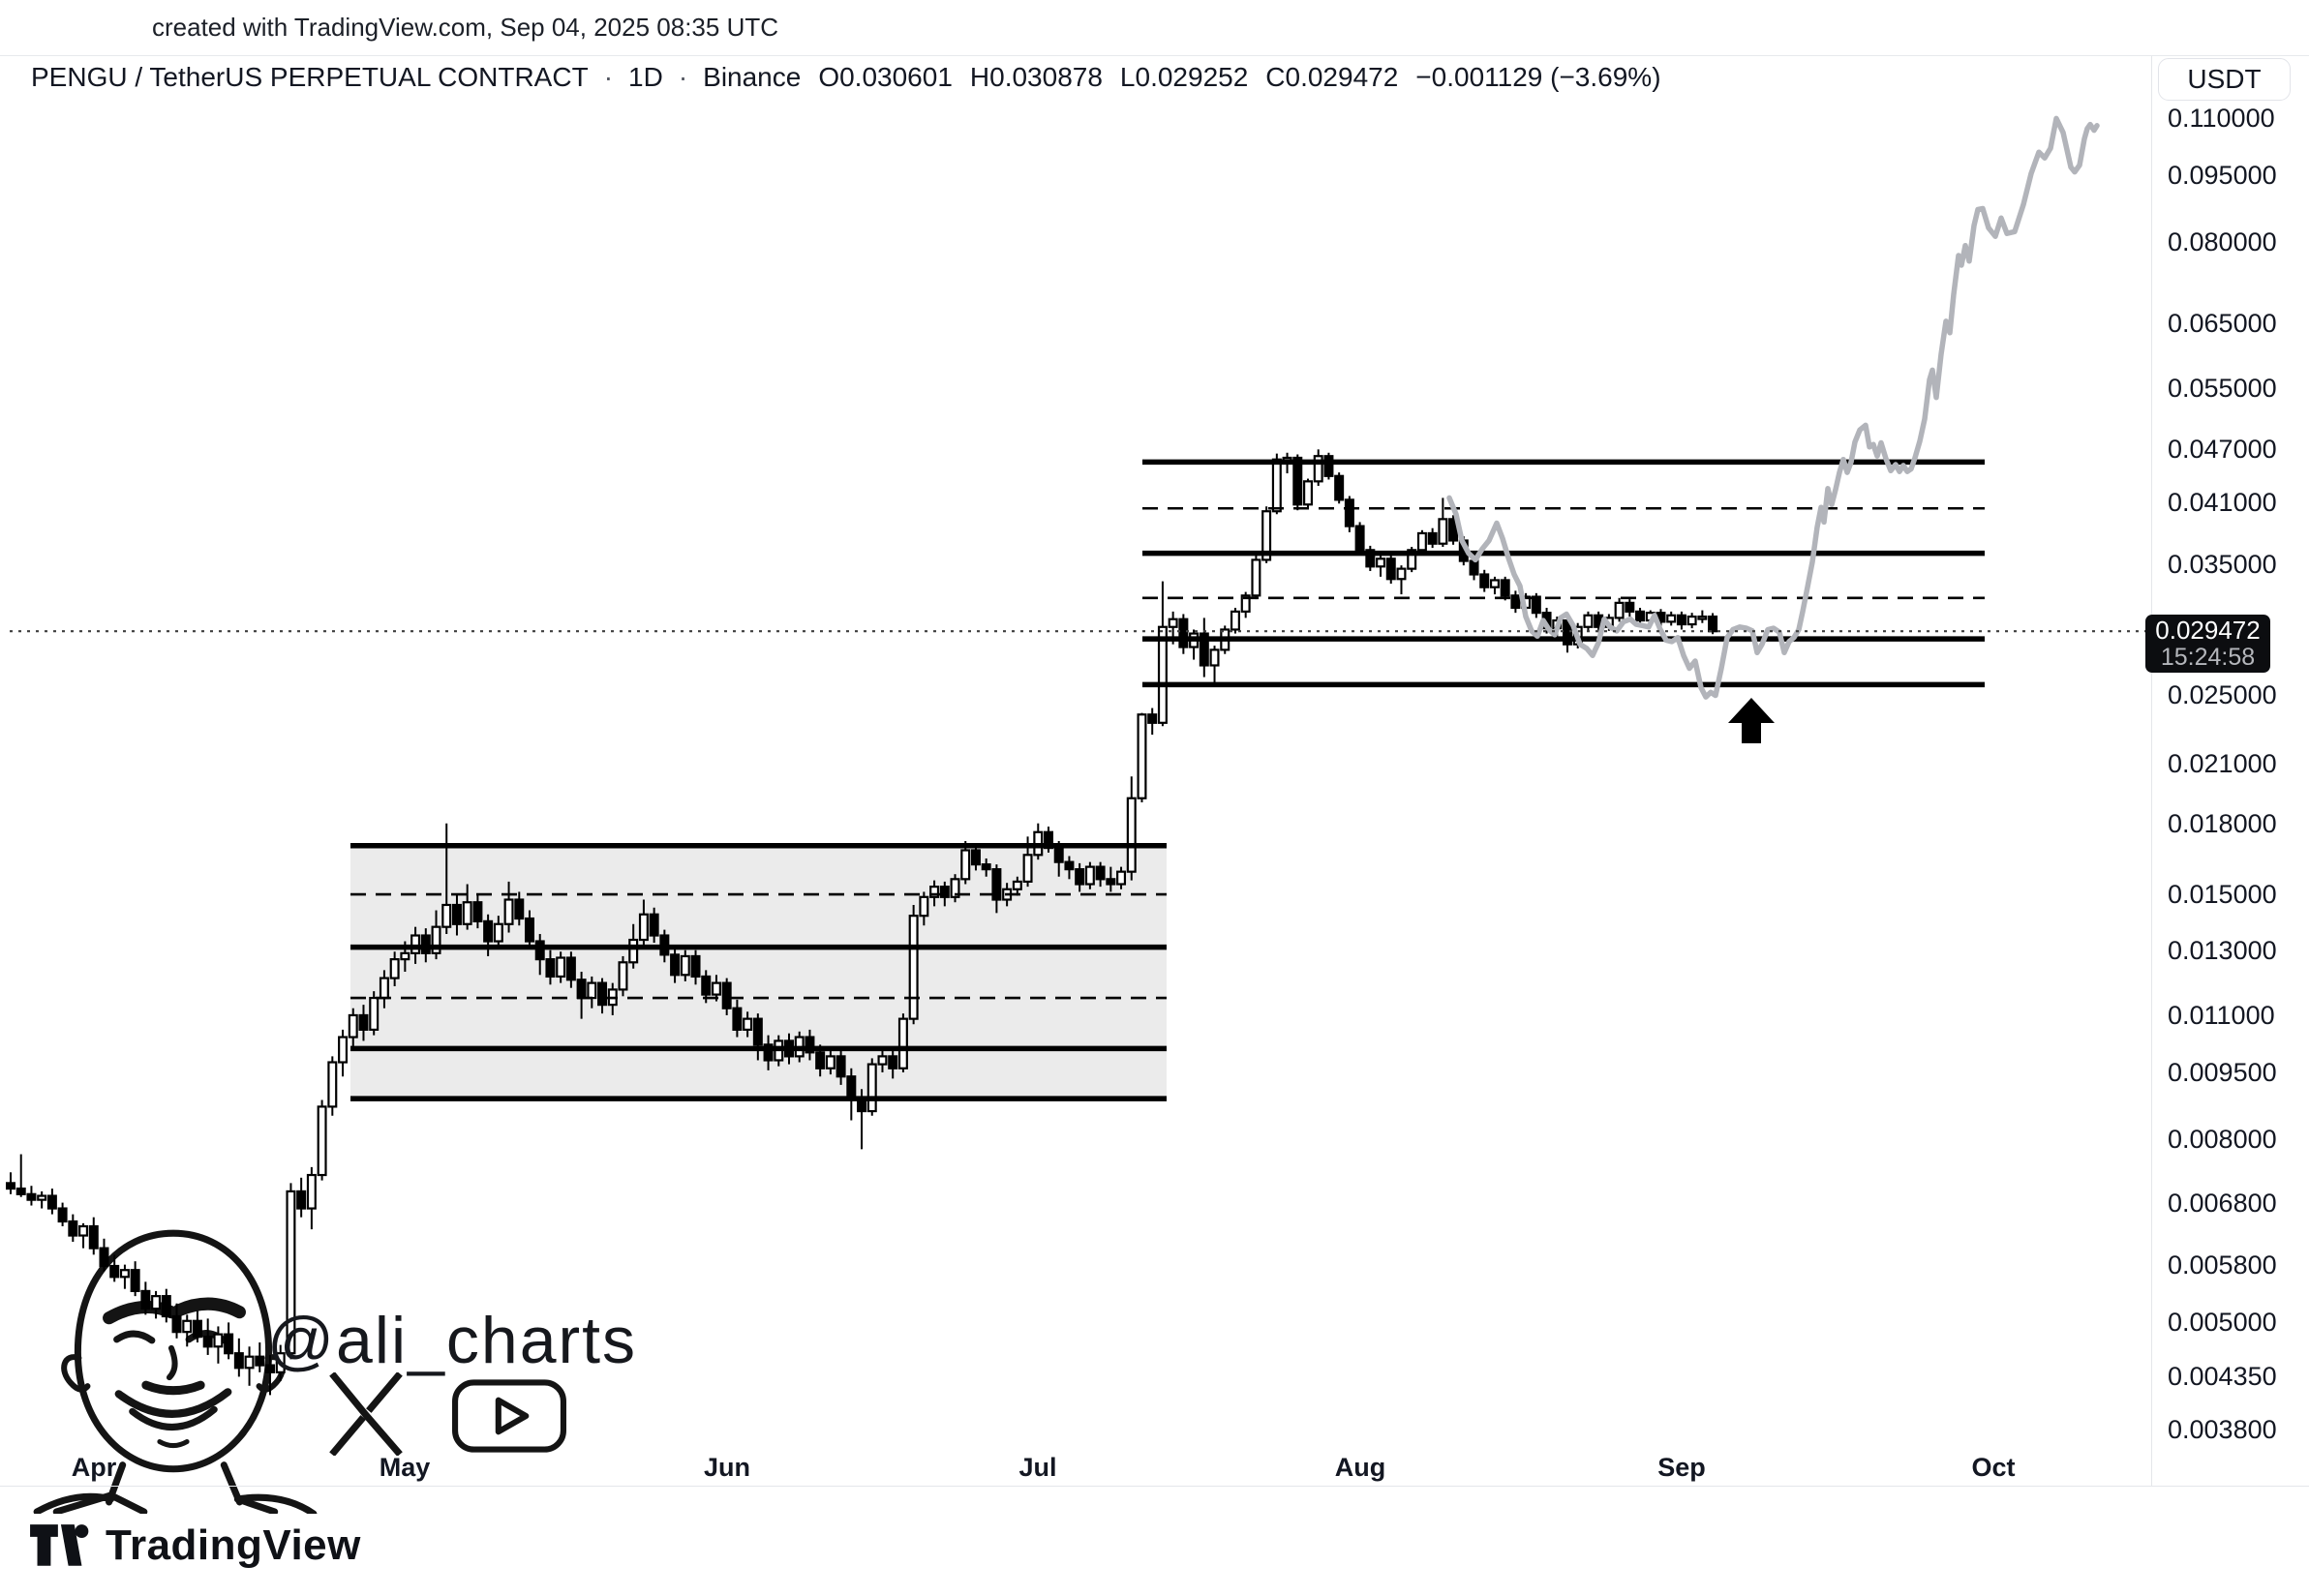  Describe the element at coordinates (1681, 1467) in the screenshot. I see `time-axis-label-sep: Sep` at that location.